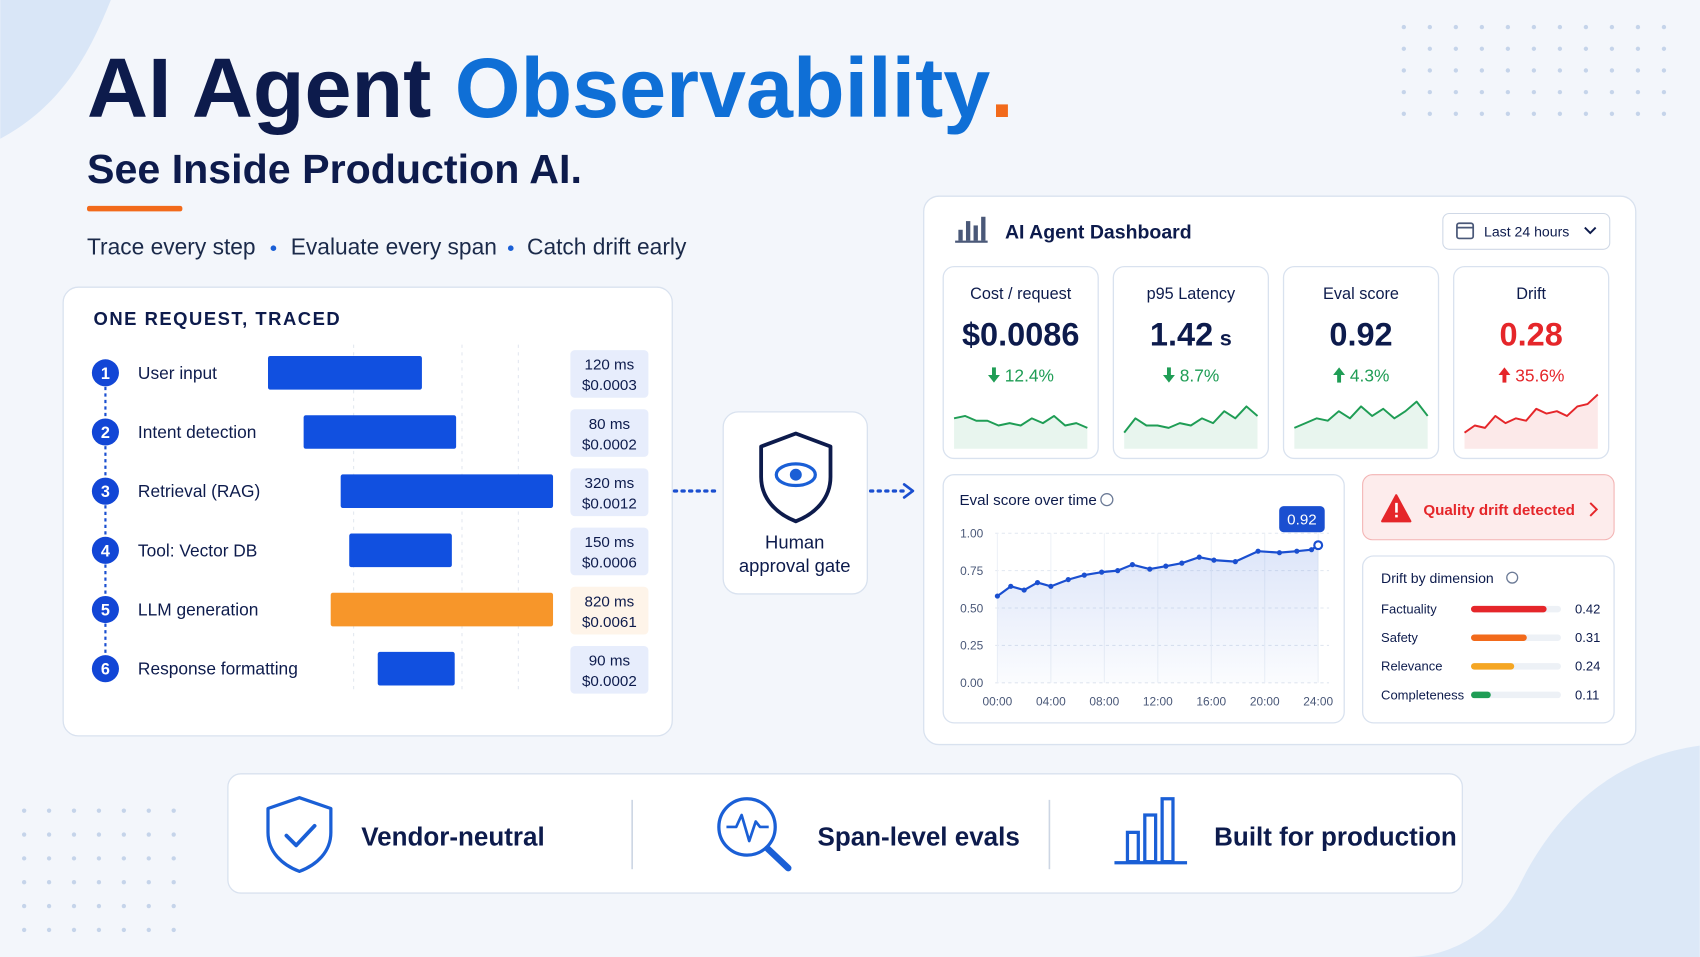 The image size is (1700, 957). I want to click on drift-label: Completeness, so click(1423, 694).